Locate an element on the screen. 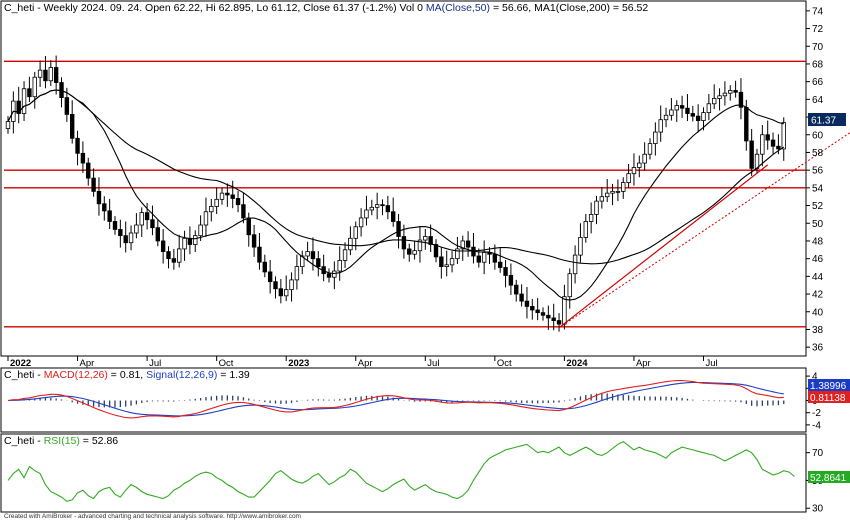  macd-badge: 0.81138 is located at coordinates (829, 397).